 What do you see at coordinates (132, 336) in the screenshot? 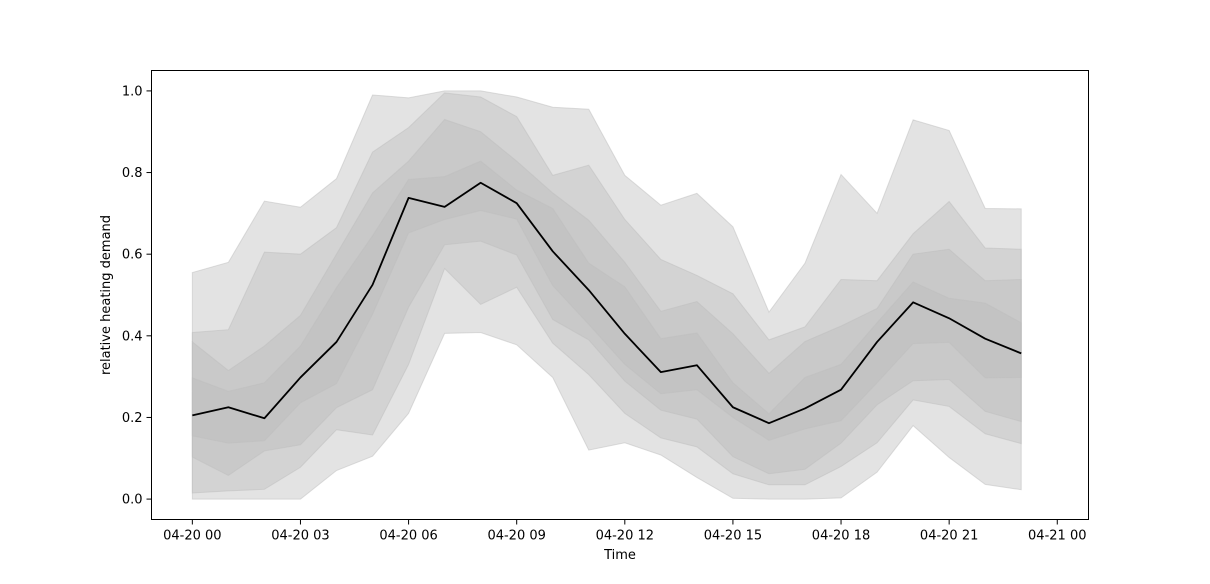
I see `y-tick-label: 0.4` at bounding box center [132, 336].